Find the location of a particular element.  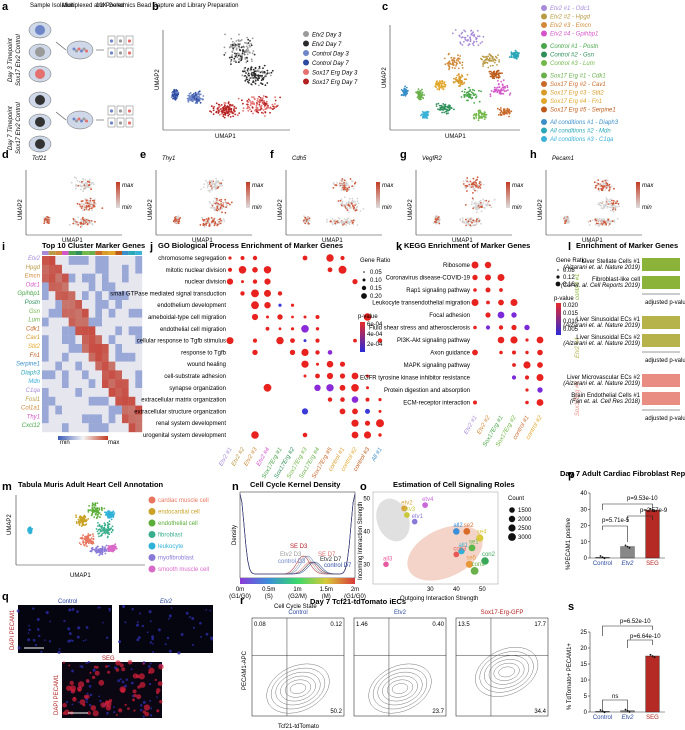

o-ytick: 30 is located at coordinates (366, 565).